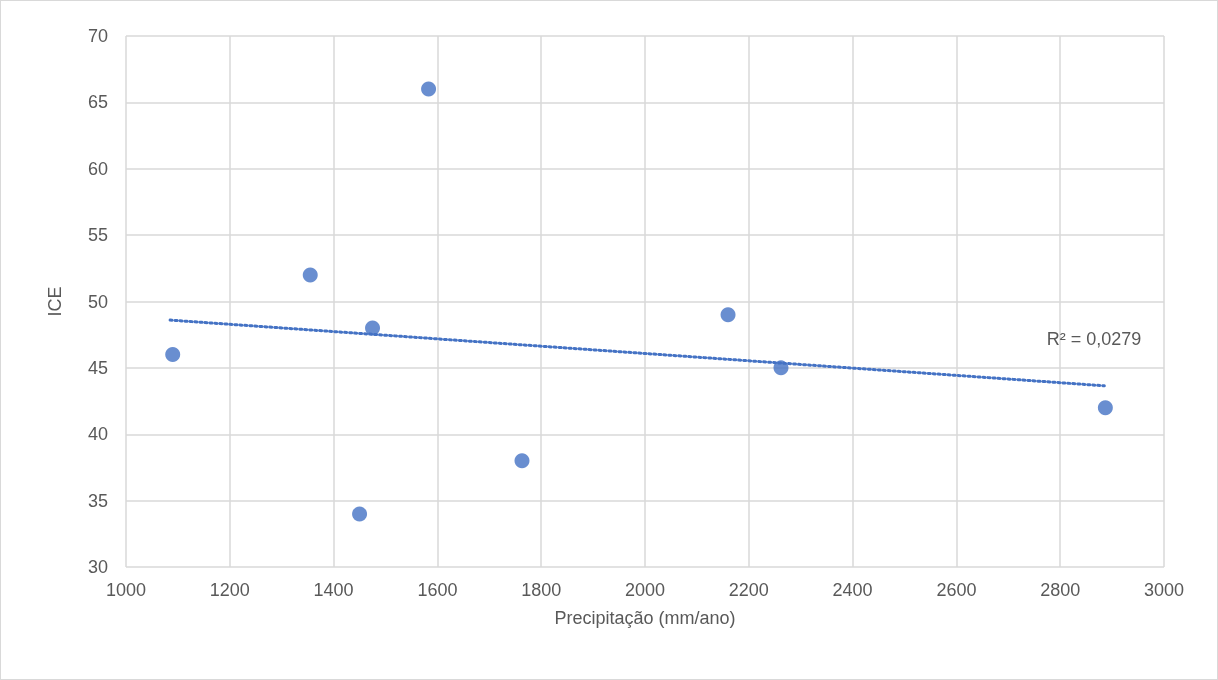  Describe the element at coordinates (97, 434) in the screenshot. I see `y-tick-label: 40` at that location.